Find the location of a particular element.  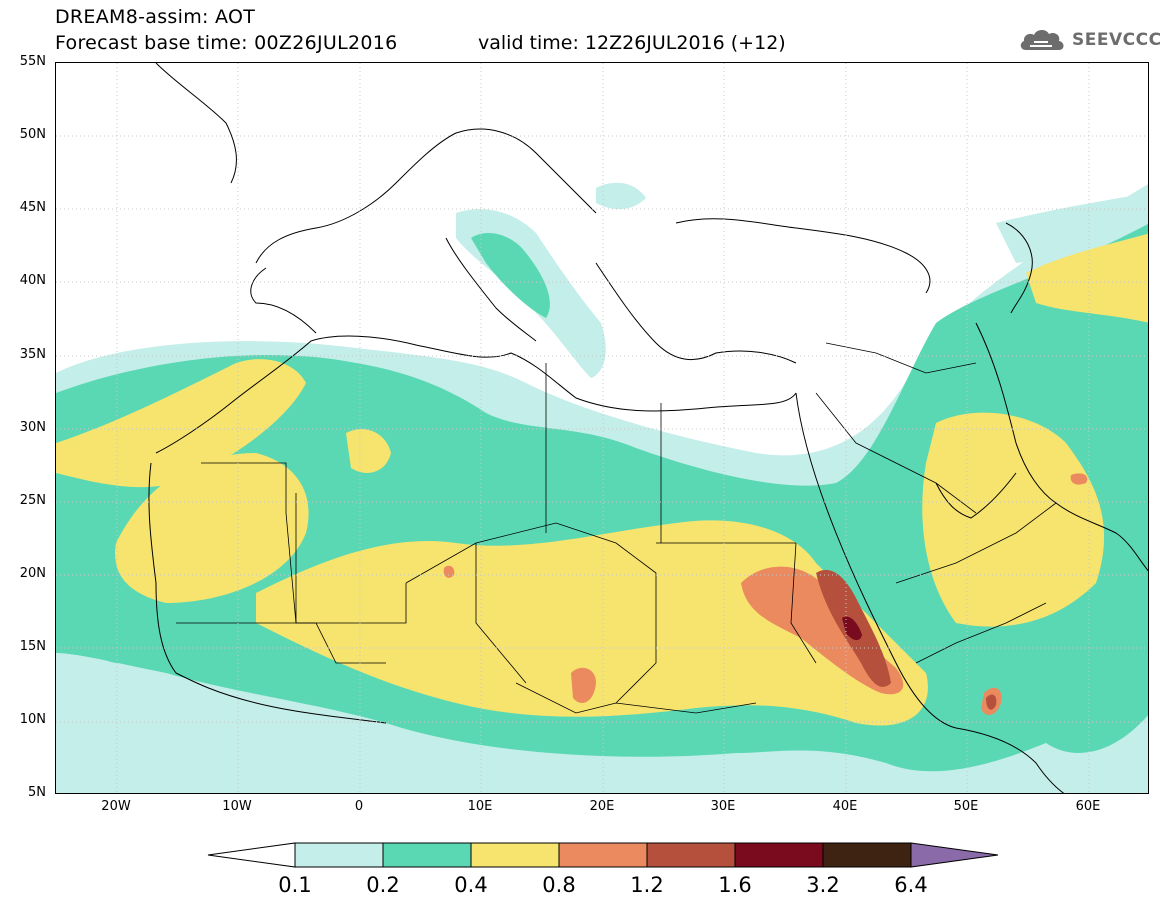

colorbar-label-0.2: 0.2 is located at coordinates (383, 885).